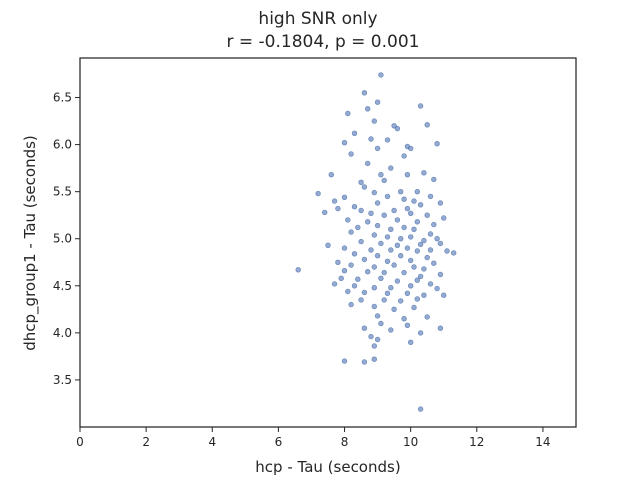  Describe the element at coordinates (62, 333) in the screenshot. I see `y-tick-label: 4.0` at that location.